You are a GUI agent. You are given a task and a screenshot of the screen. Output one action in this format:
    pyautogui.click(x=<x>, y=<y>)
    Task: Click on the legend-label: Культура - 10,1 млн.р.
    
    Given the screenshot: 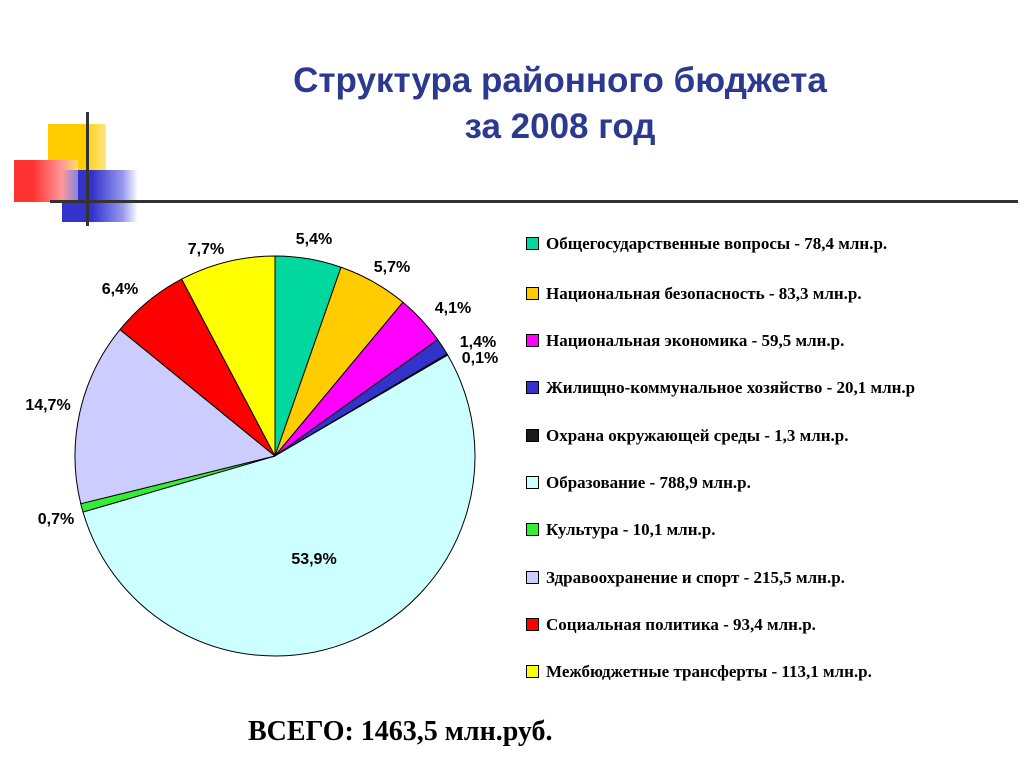 What is the action you would take?
    pyautogui.click(x=631, y=529)
    